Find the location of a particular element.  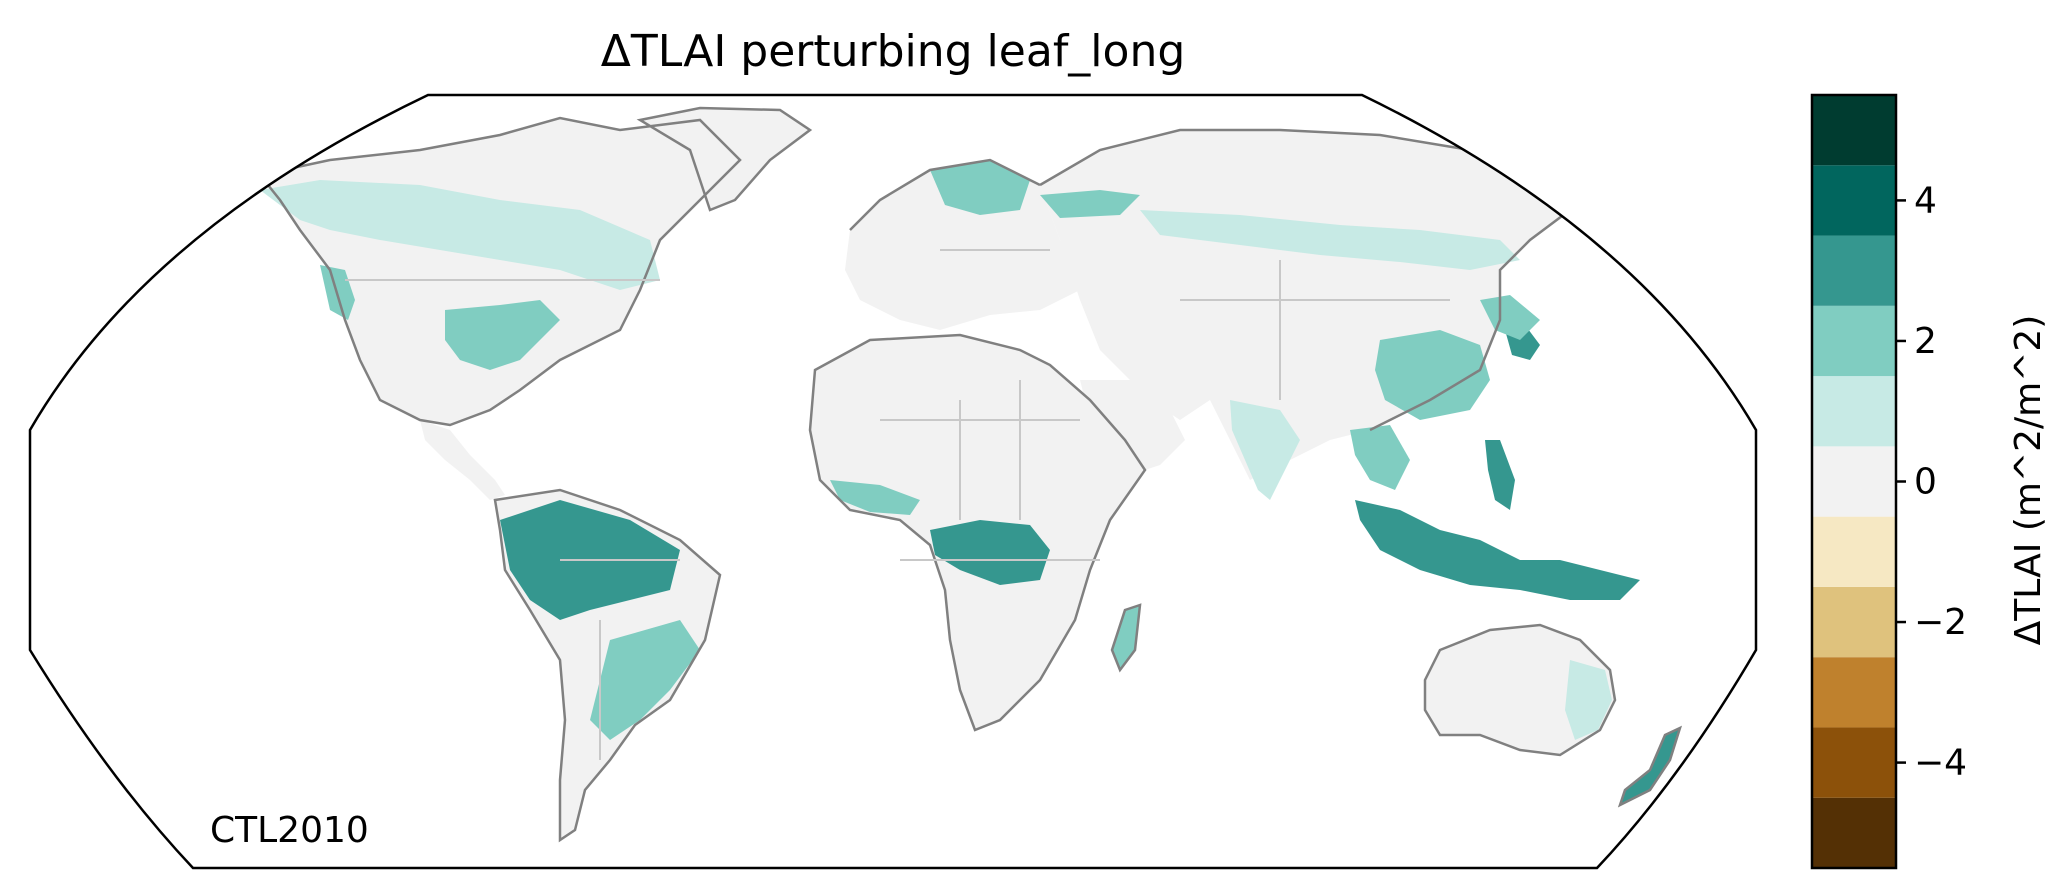

land-madagascar is located at coordinates (1126, 637).